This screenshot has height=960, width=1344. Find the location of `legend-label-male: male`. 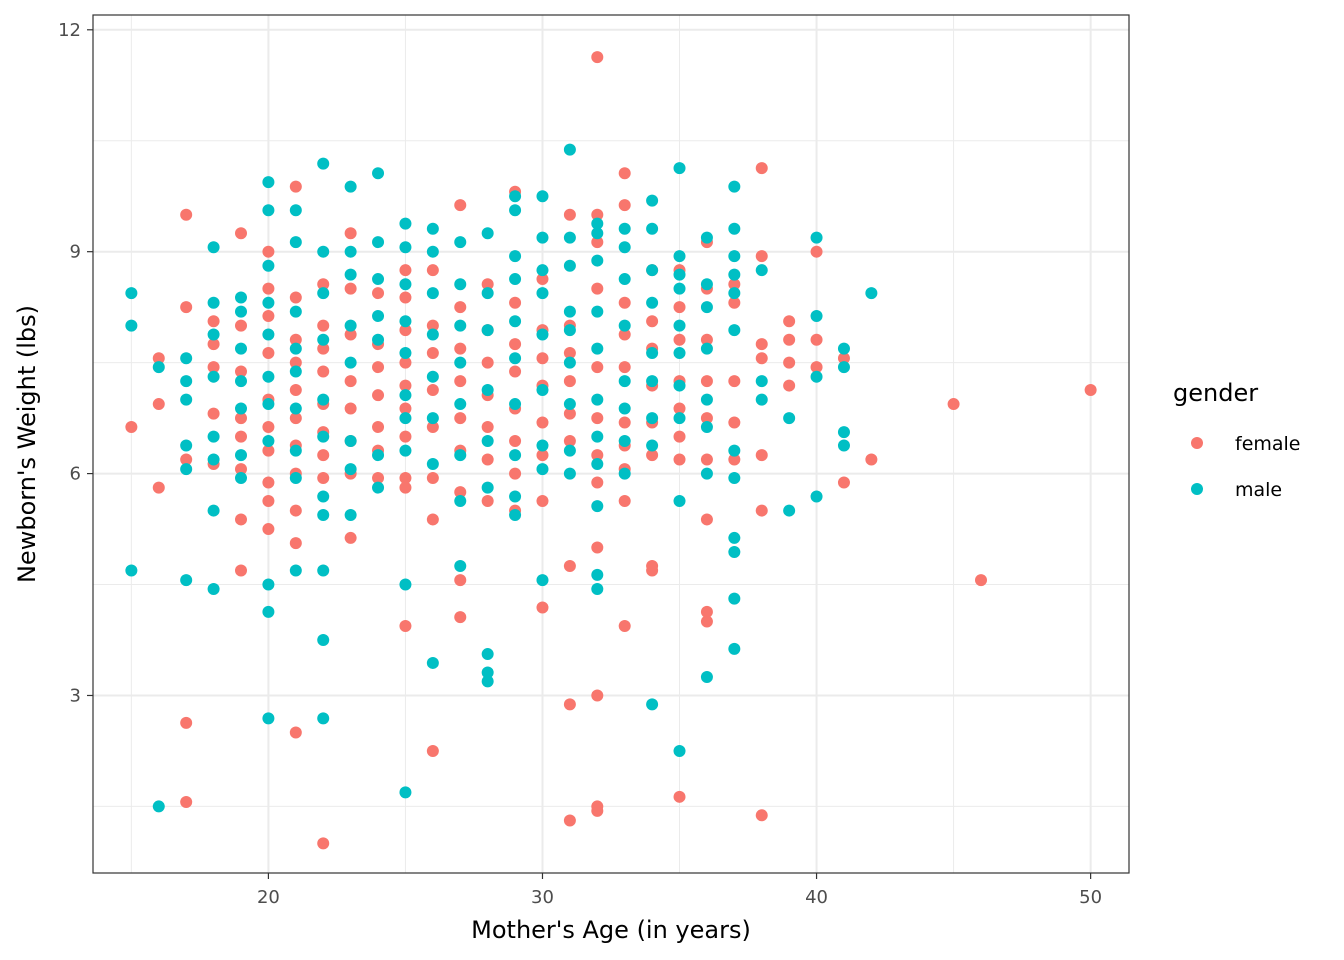

legend-label-male: male is located at coordinates (1258, 490).